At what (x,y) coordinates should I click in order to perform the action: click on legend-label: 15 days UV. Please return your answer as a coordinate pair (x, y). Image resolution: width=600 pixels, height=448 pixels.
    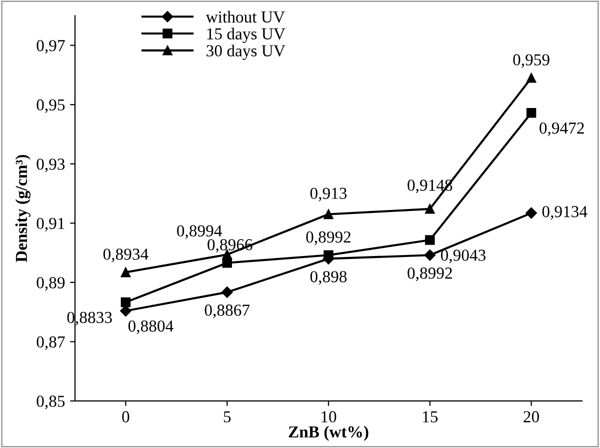
    Looking at the image, I should click on (246, 35).